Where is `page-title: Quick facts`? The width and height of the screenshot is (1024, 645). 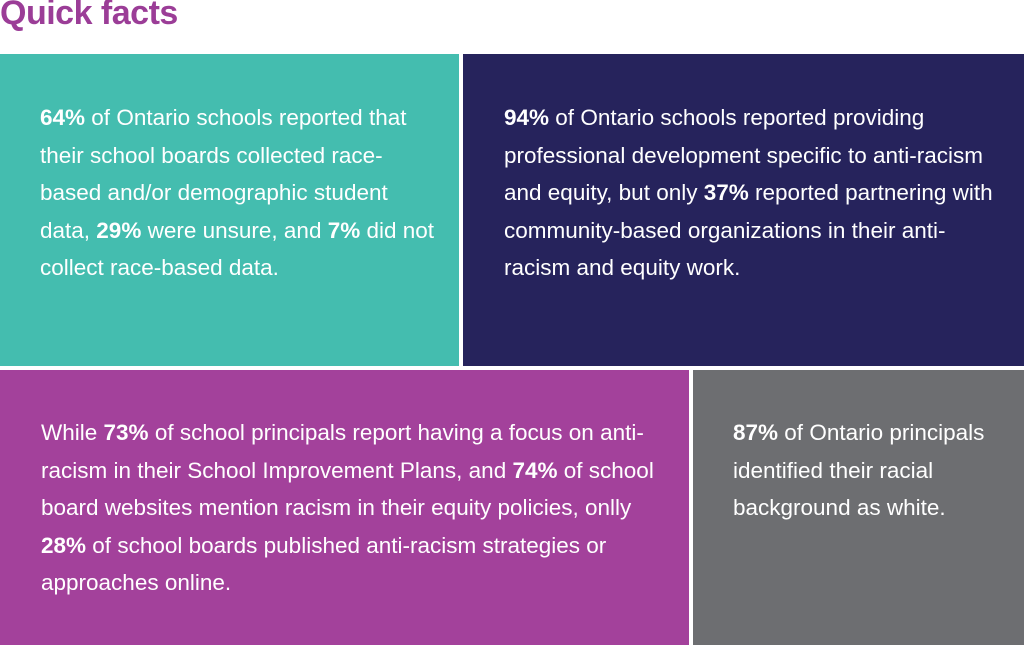
page-title: Quick facts is located at coordinates (89, 16).